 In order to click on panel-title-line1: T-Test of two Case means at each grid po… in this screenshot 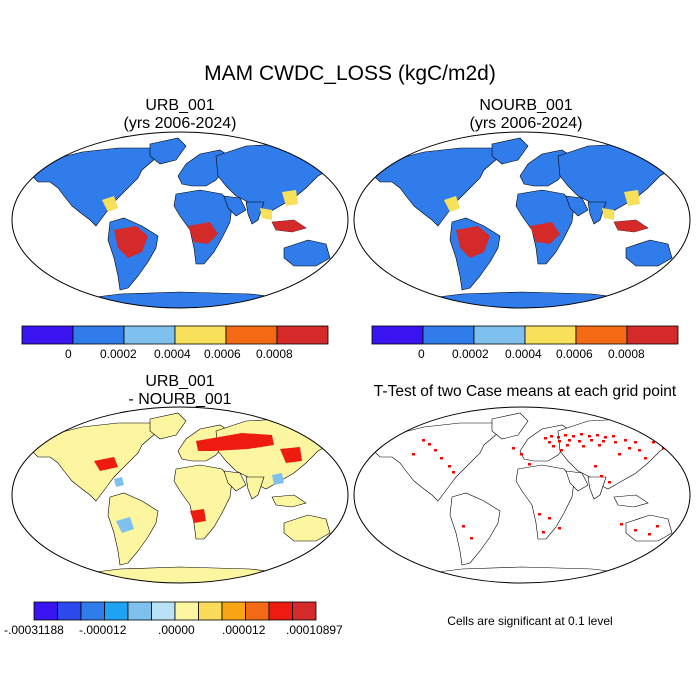, I will do `click(525, 391)`.